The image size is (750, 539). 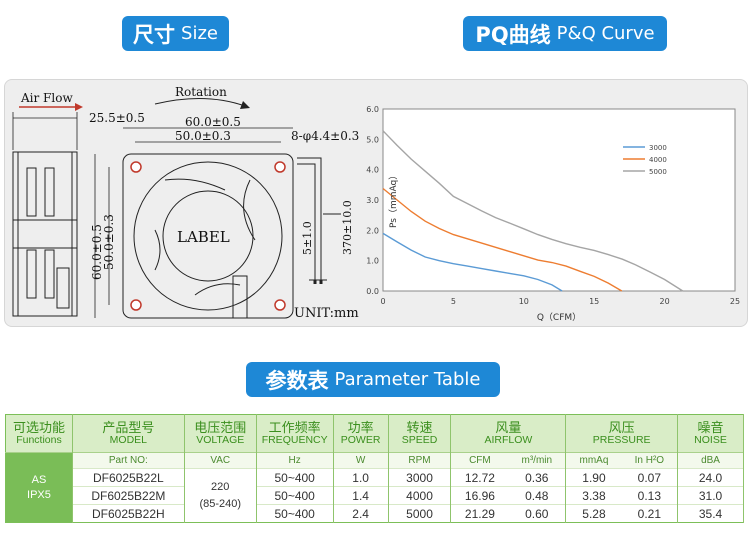 What do you see at coordinates (622, 460) in the screenshot?
I see `unit-pressure: mmAq In H²O` at bounding box center [622, 460].